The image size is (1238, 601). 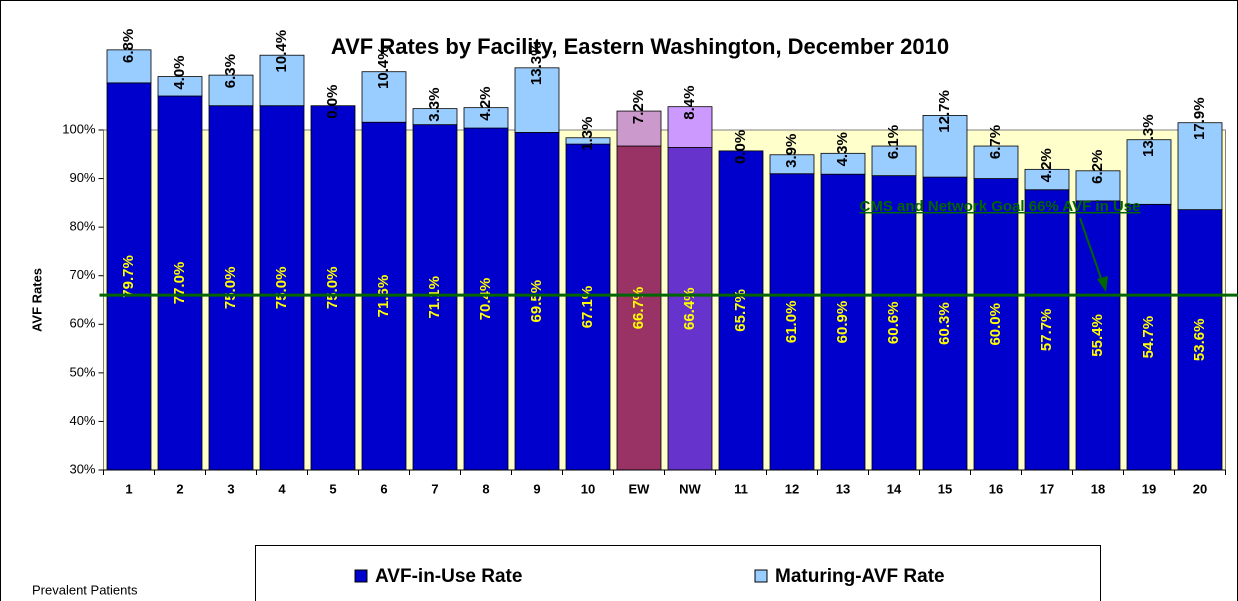 What do you see at coordinates (944, 111) in the screenshot?
I see `value-label: 12.7%` at bounding box center [944, 111].